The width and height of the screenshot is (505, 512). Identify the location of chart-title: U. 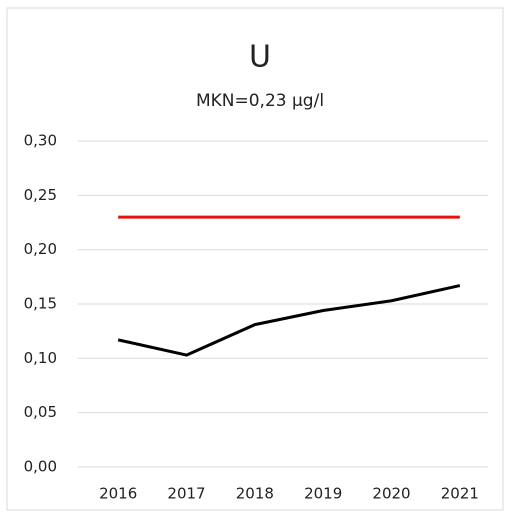
(260, 57).